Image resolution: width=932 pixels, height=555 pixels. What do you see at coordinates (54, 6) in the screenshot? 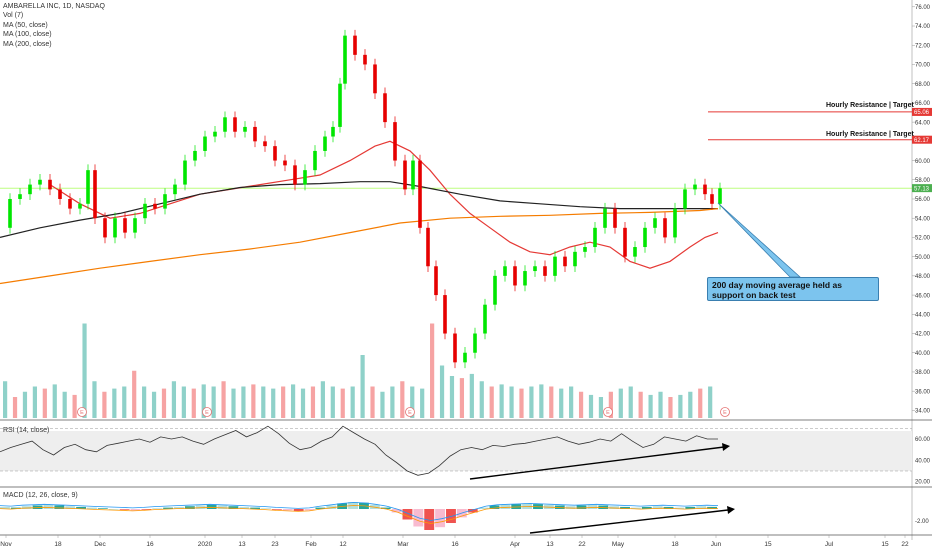
I see `legend-symbol: AMBARELLA INC, 1D, NASDAQ` at bounding box center [54, 6].